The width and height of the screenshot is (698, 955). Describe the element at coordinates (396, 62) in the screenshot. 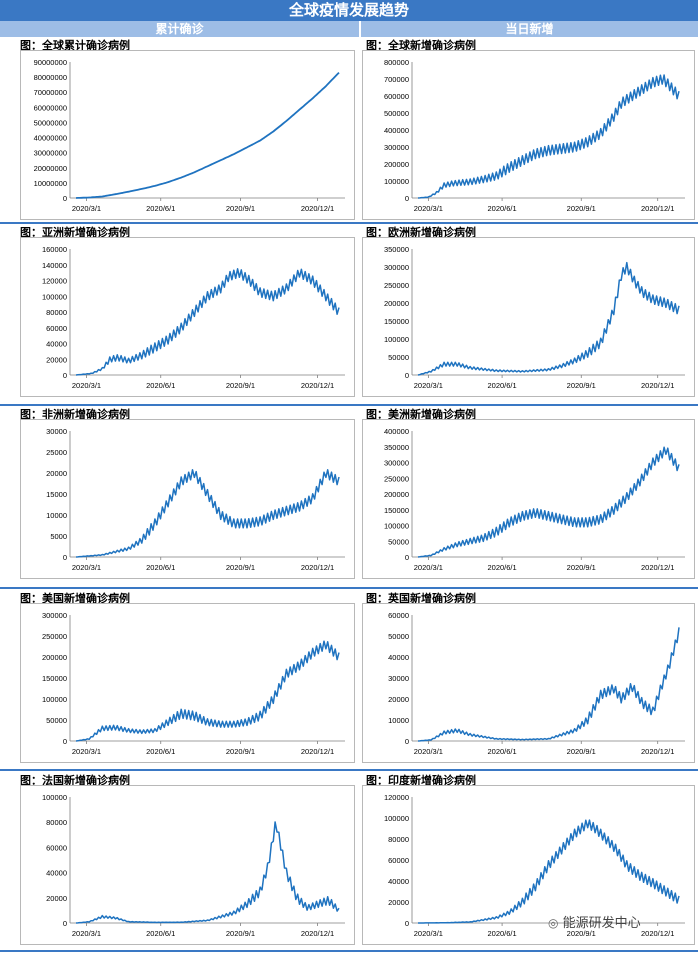

I see `y-tick-label: 800000` at that location.